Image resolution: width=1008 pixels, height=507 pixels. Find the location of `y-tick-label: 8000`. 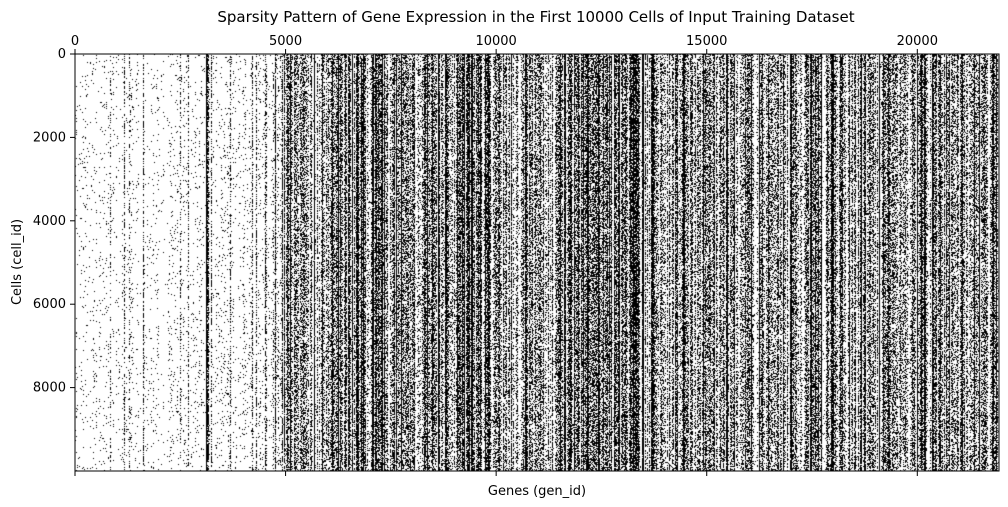

y-tick-label: 8000 is located at coordinates (49, 388).